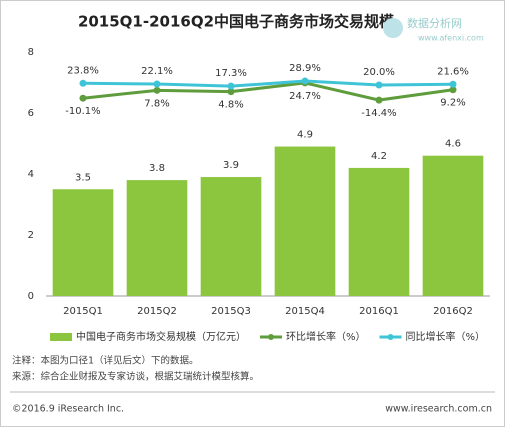 This screenshot has width=505, height=427. What do you see at coordinates (68, 409) in the screenshot?
I see `copyright: ©2016.9 iResearch Inc.` at bounding box center [68, 409].